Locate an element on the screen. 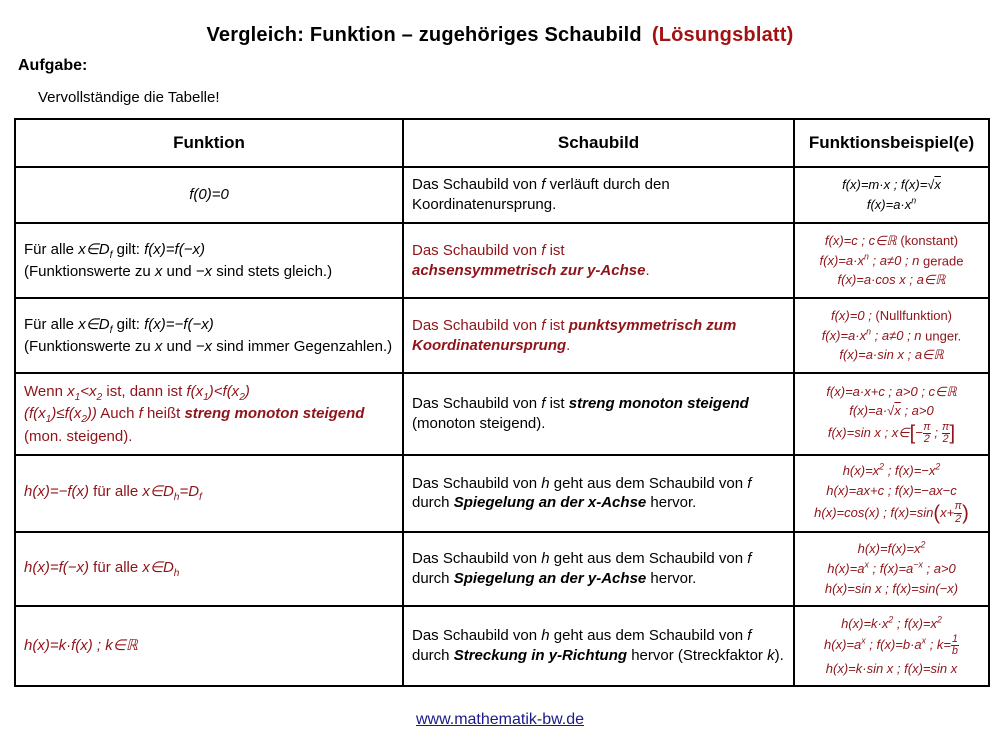 The image size is (1000, 750). cell-funktion: h(x)=k·f(x) ; k∈ℝ is located at coordinates (209, 645).